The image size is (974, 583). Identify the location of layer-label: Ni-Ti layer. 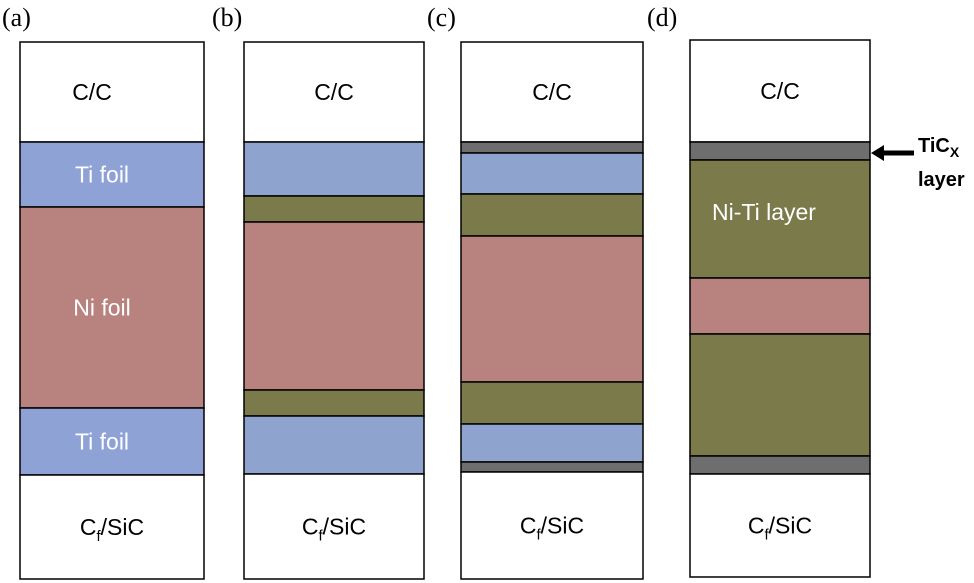
(764, 212).